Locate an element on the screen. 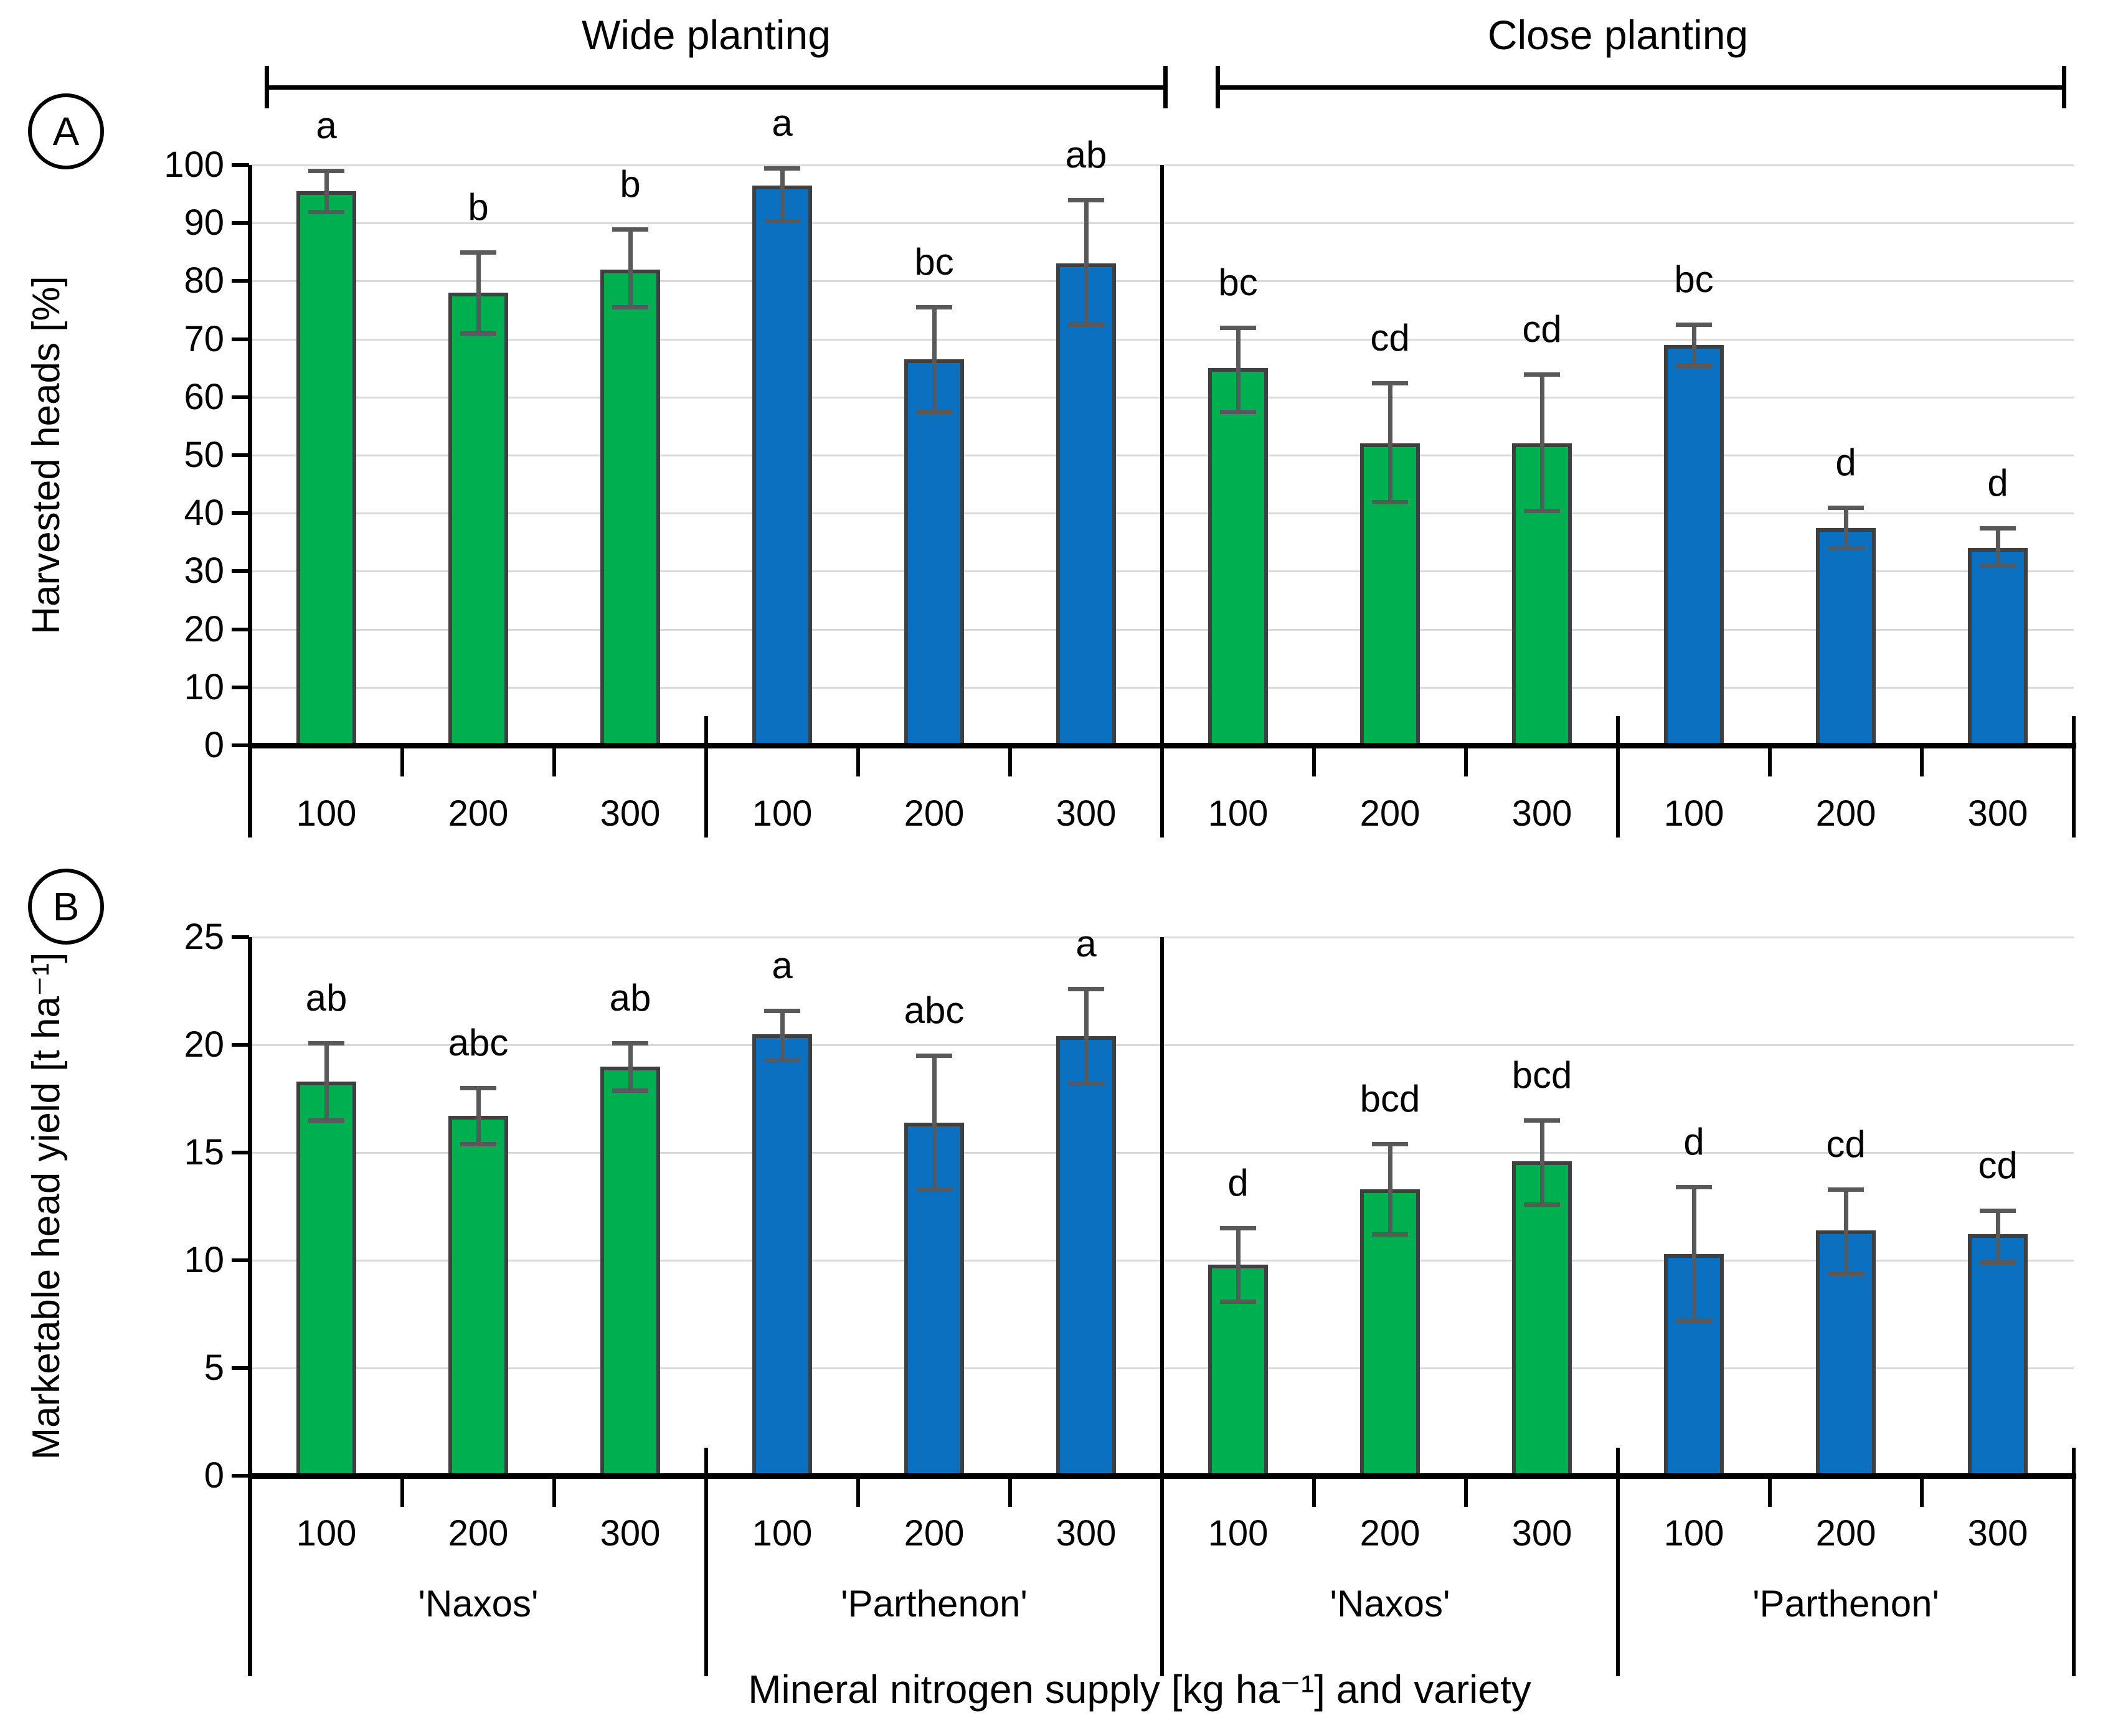 This screenshot has width=2113, height=1736. variety-label: 'Parthenon' is located at coordinates (934, 1604).